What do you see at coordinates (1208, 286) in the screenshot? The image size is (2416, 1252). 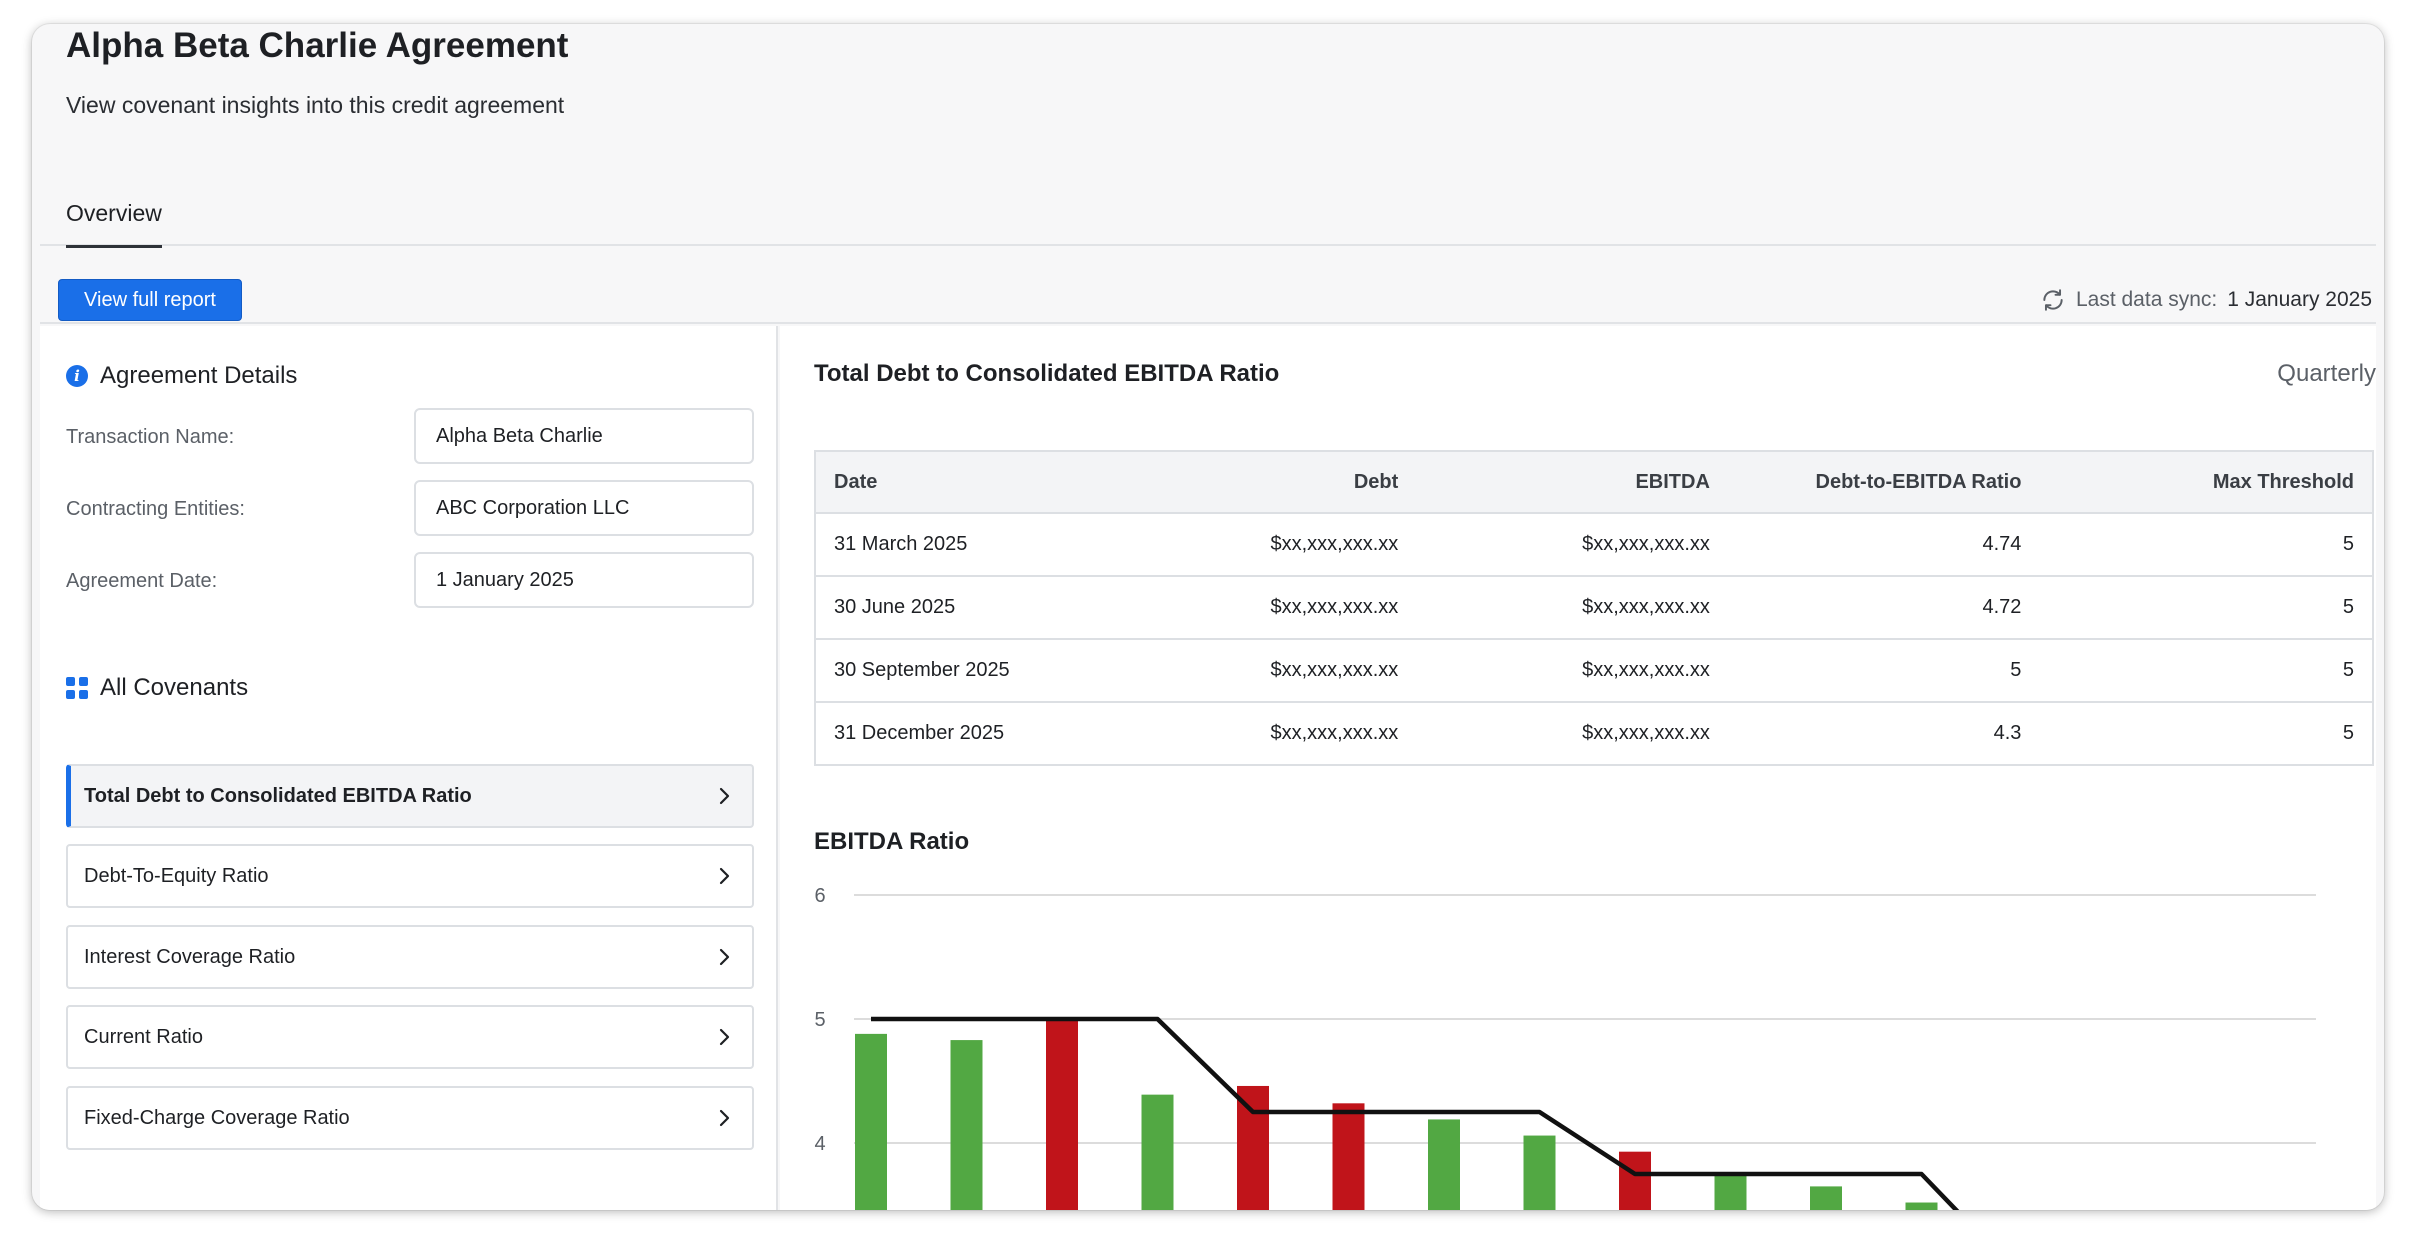 I see `toolbar` at bounding box center [1208, 286].